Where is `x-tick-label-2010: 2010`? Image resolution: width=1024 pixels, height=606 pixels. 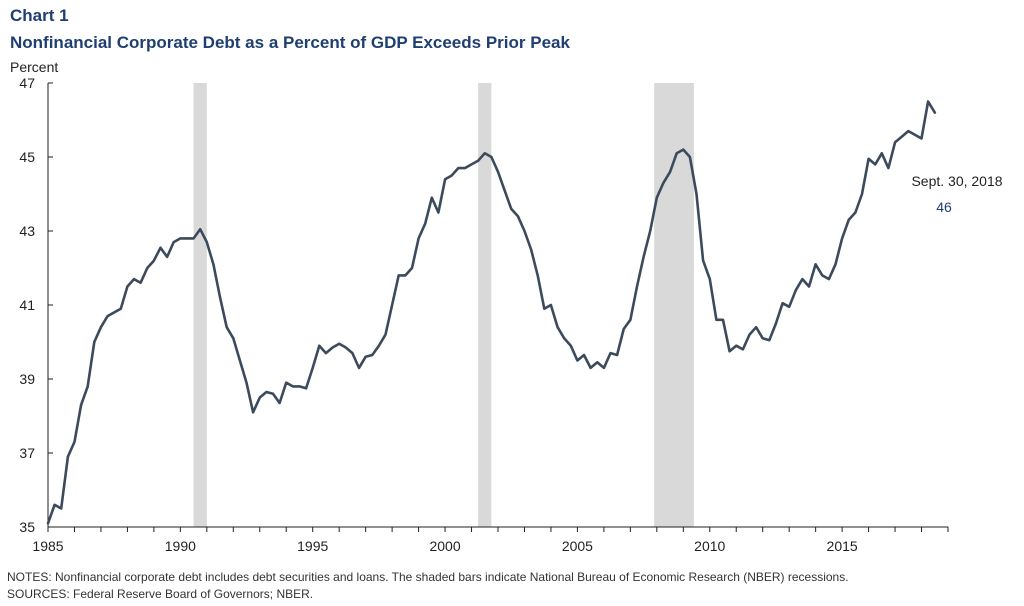
x-tick-label-2010: 2010 is located at coordinates (709, 546).